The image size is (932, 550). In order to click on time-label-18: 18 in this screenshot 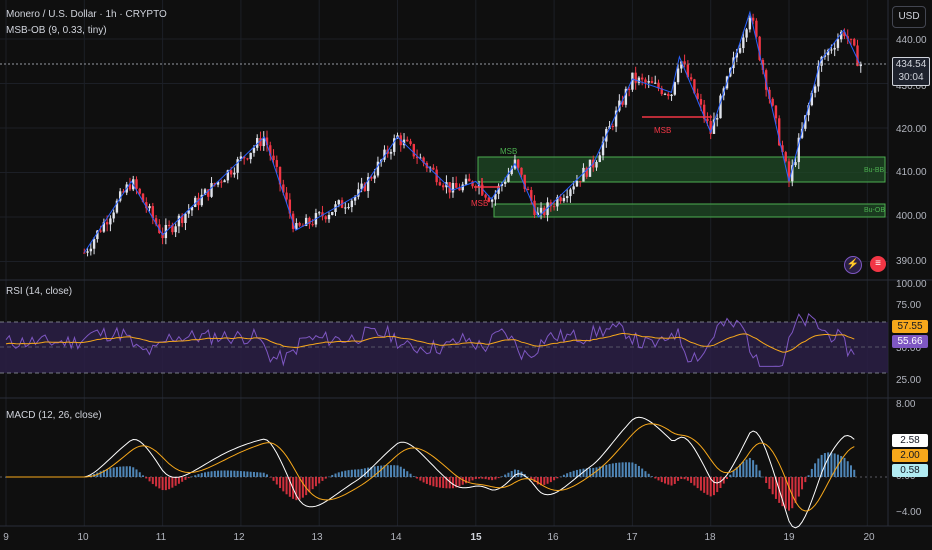, I will do `click(710, 537)`.